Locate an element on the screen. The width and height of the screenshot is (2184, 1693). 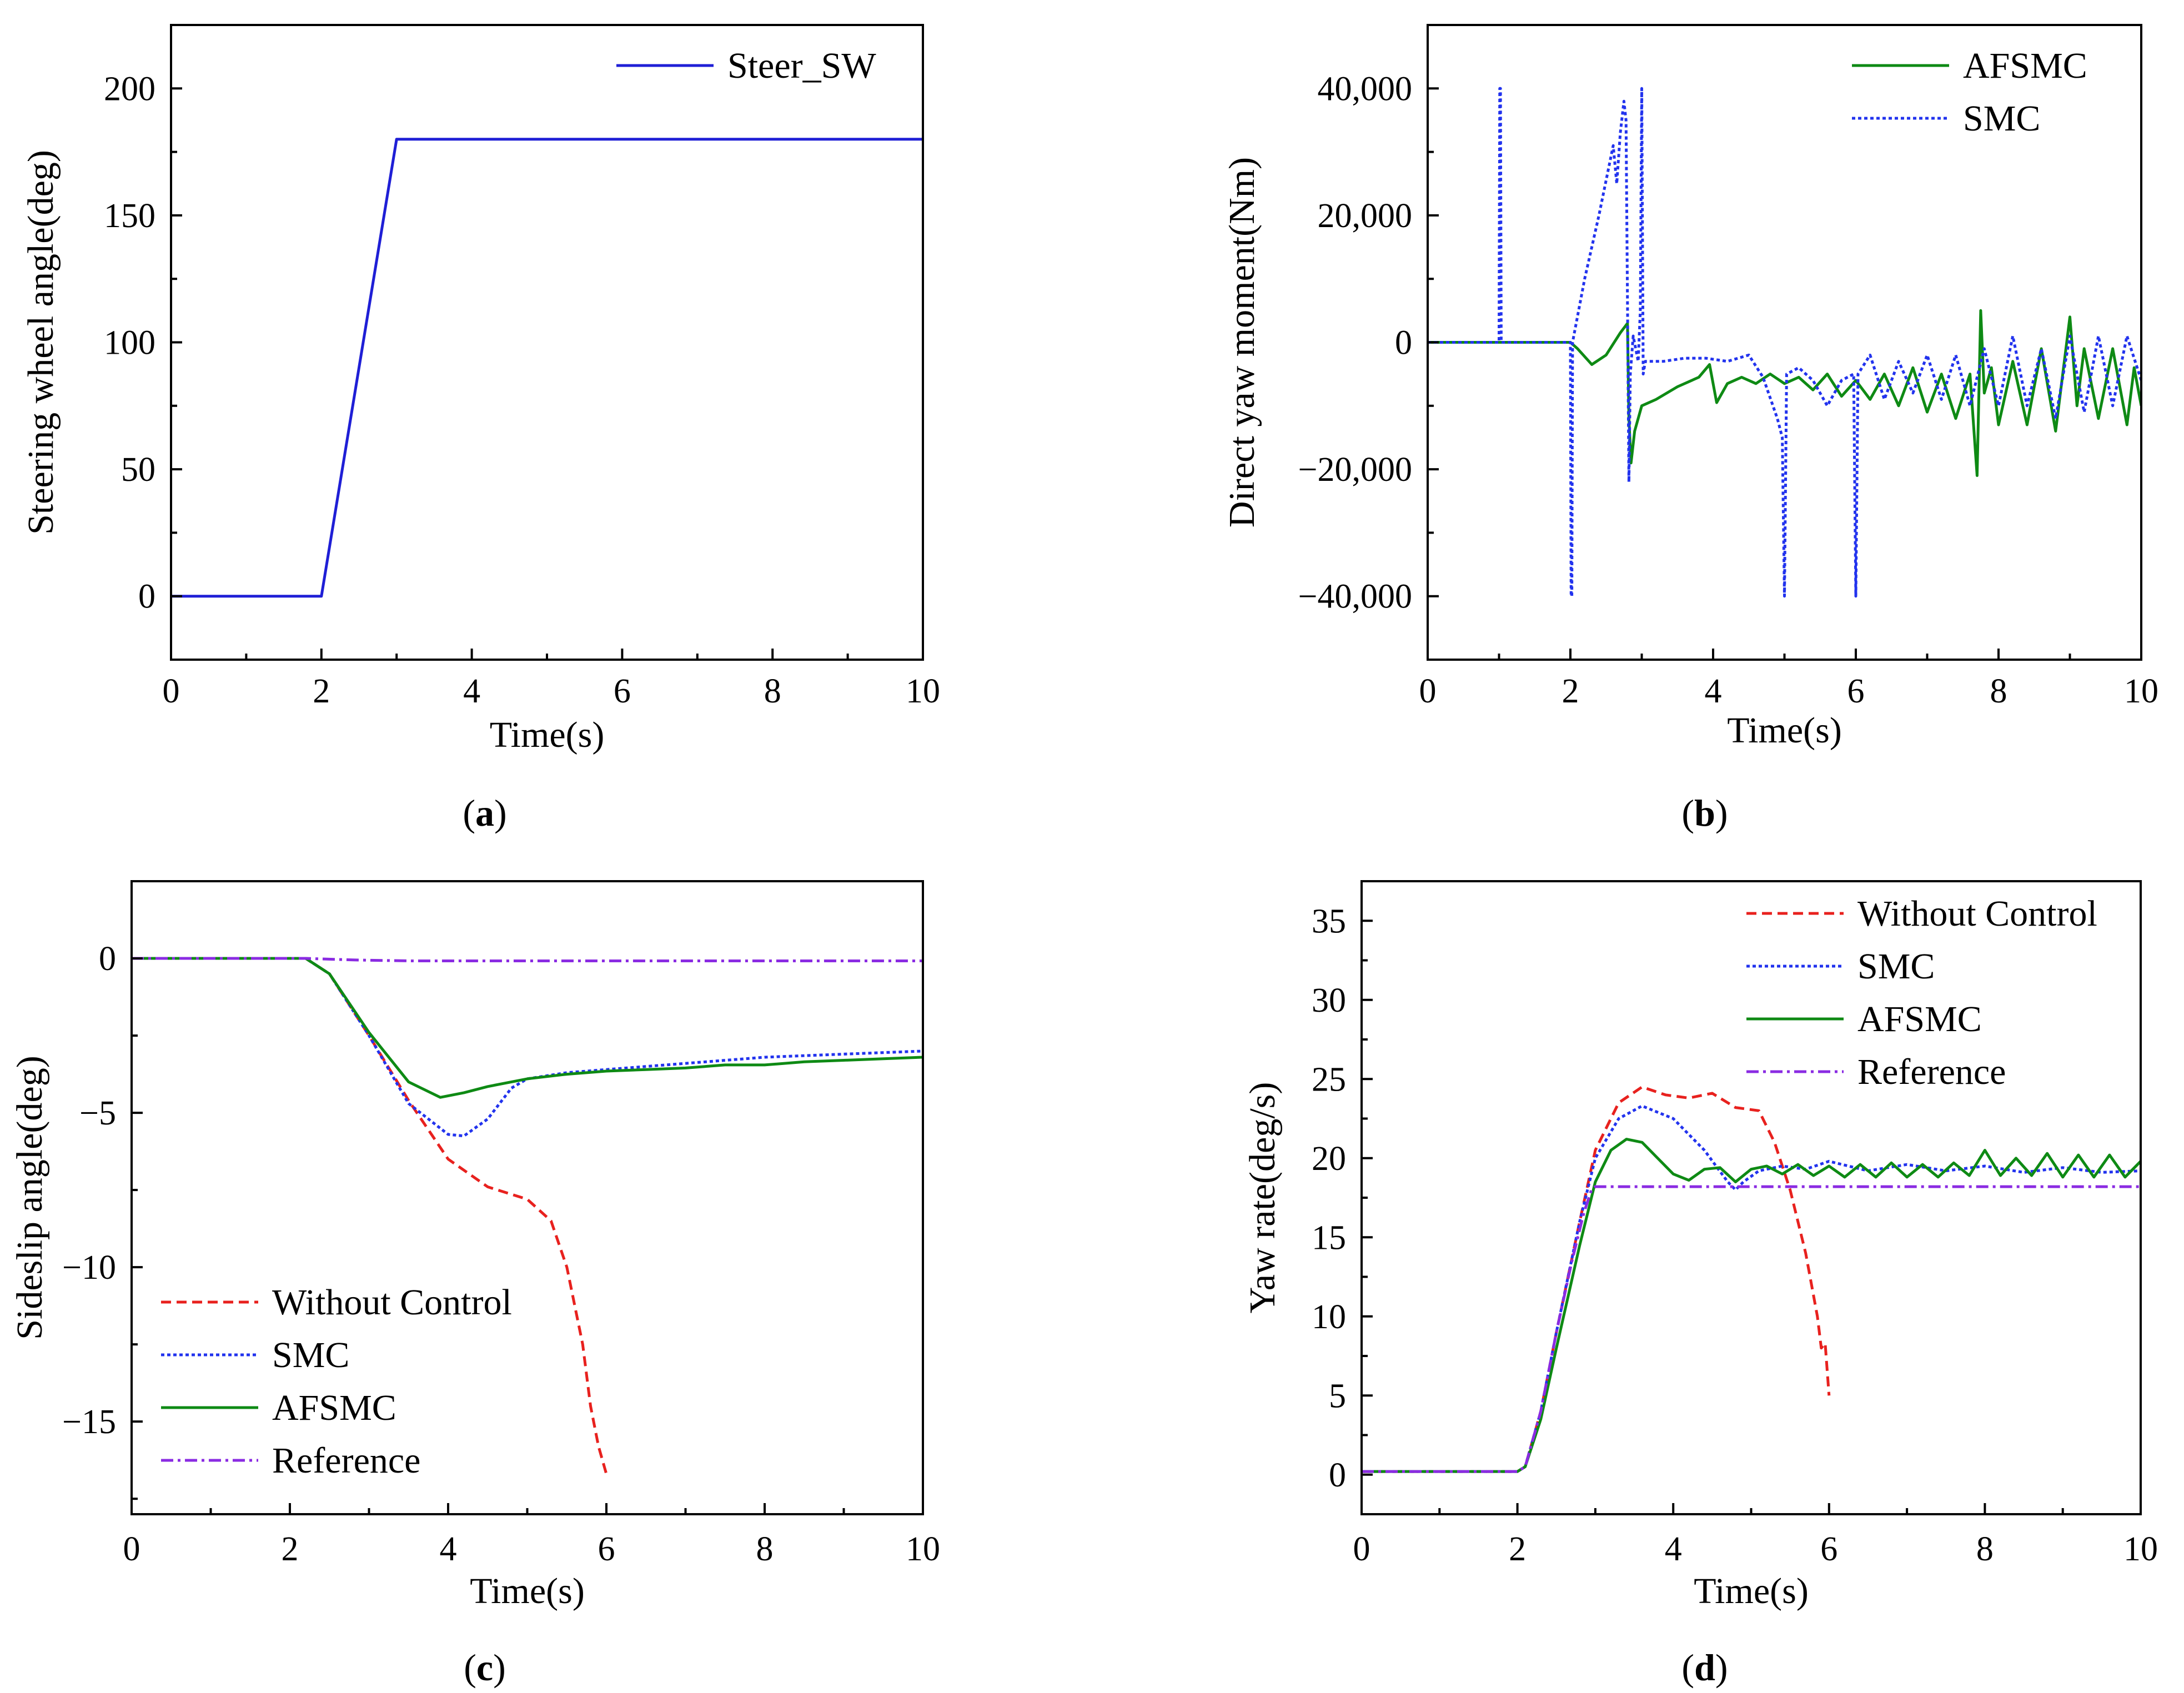
x-axis-label-b: Time(s) is located at coordinates (1784, 730).